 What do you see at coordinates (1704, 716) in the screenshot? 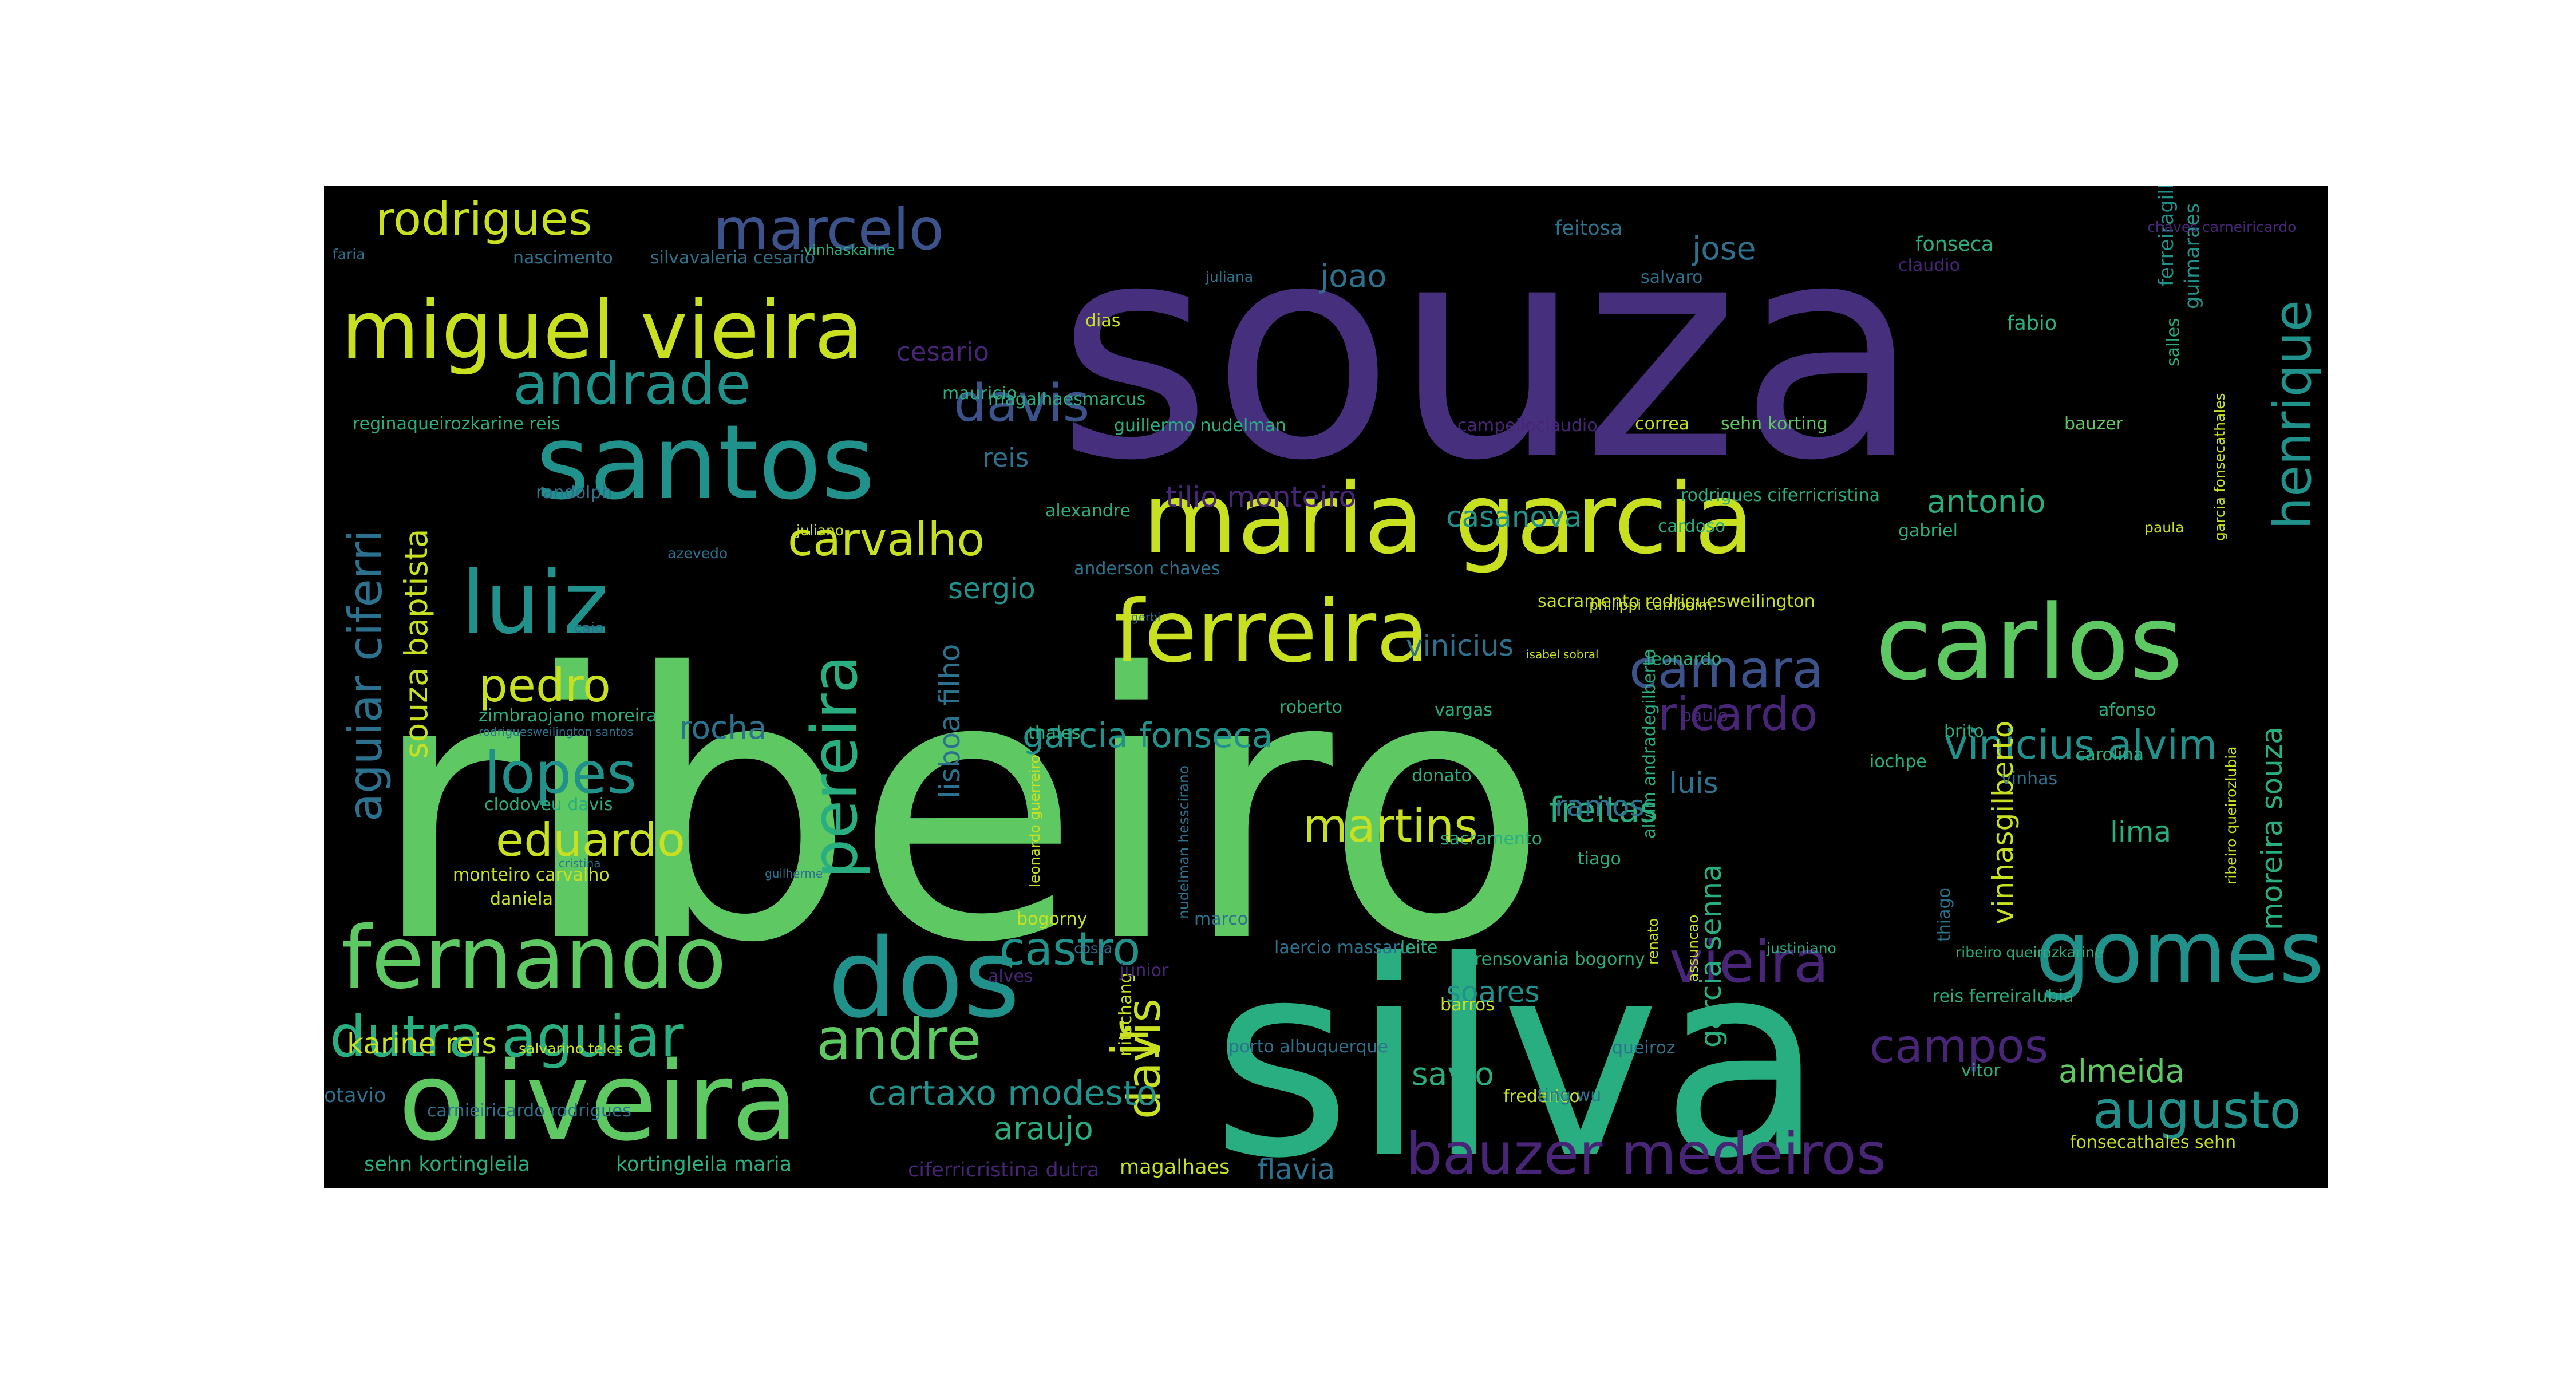
I see `word-paulo: paulo` at bounding box center [1704, 716].